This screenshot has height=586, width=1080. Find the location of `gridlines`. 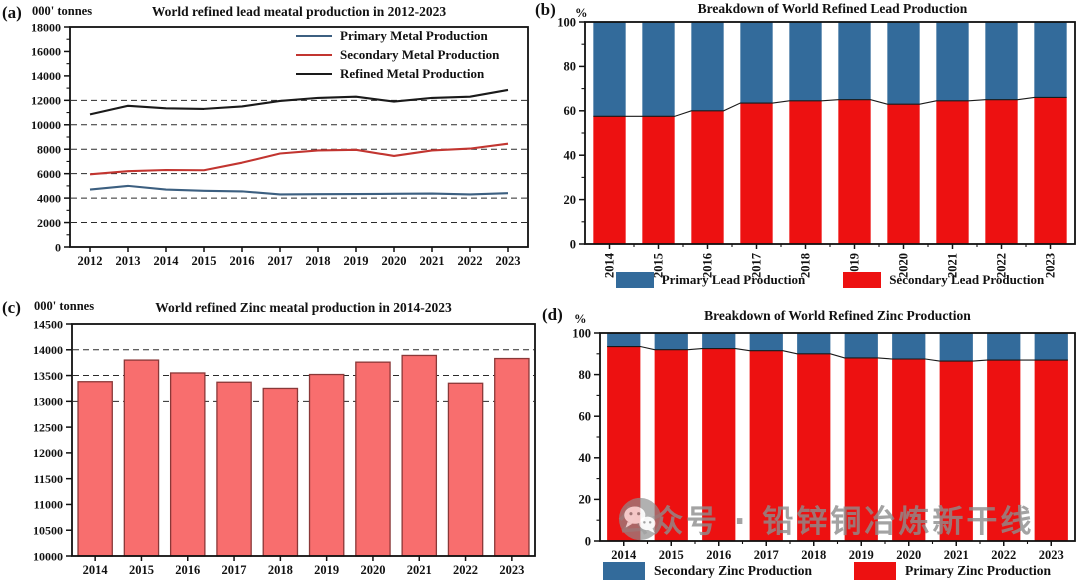

gridlines is located at coordinates (299, 161).